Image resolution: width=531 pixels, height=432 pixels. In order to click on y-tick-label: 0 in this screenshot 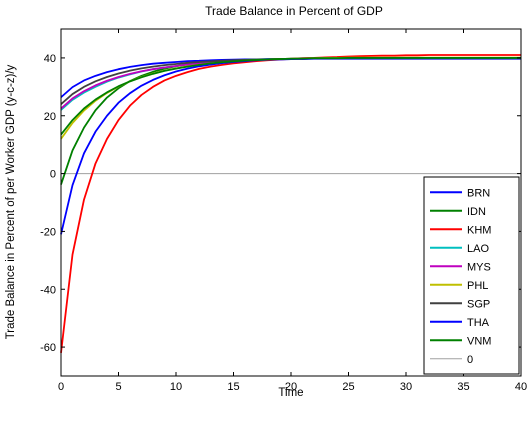, I will do `click(53, 175)`.